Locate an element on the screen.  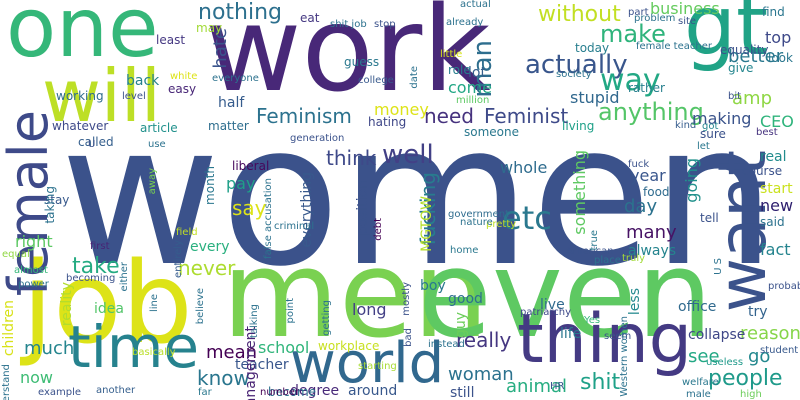
word: school is located at coordinates (284, 347).